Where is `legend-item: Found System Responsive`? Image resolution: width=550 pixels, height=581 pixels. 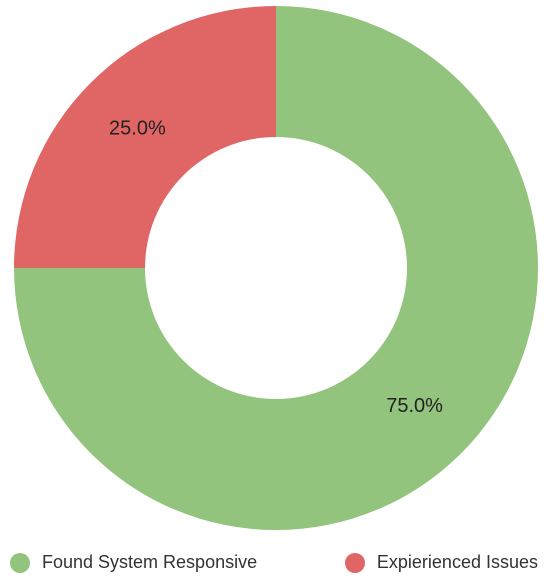
legend-item: Found System Responsive is located at coordinates (133, 562).